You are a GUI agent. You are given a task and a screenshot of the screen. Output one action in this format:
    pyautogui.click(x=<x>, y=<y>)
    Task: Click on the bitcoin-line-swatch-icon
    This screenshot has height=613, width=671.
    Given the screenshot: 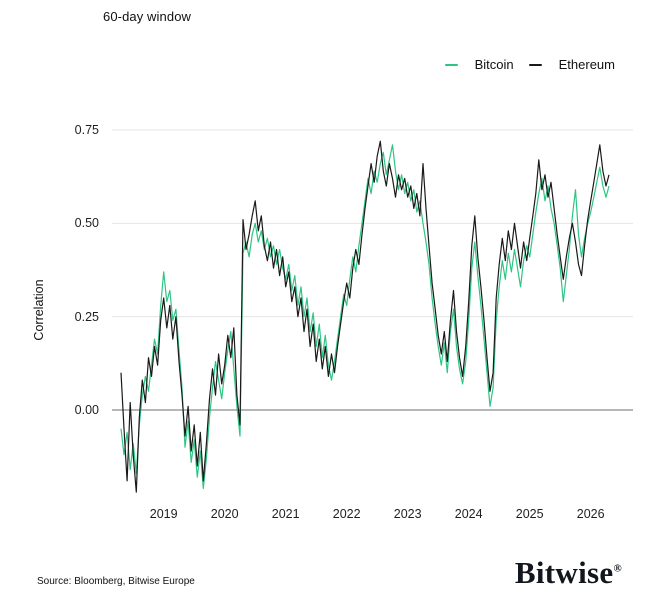 What is the action you would take?
    pyautogui.click(x=451, y=64)
    